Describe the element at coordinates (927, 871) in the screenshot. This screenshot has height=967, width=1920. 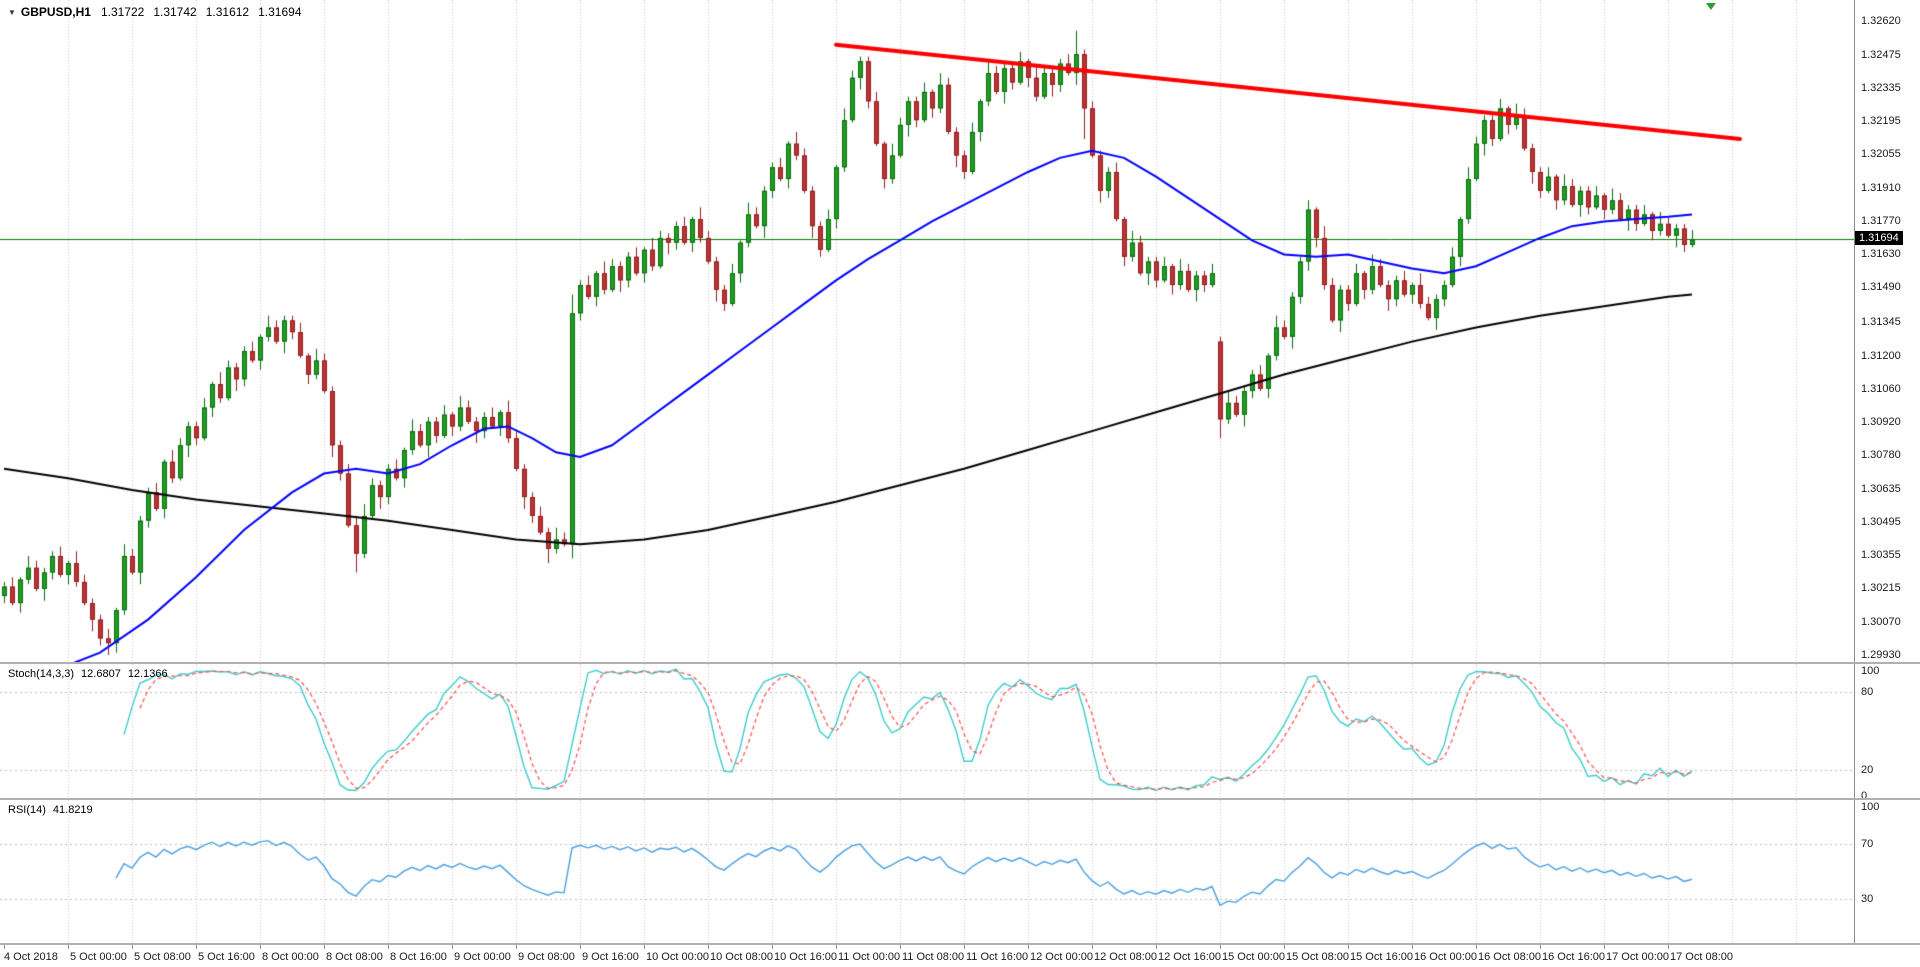
I see `rsi-panel-canvas` at that location.